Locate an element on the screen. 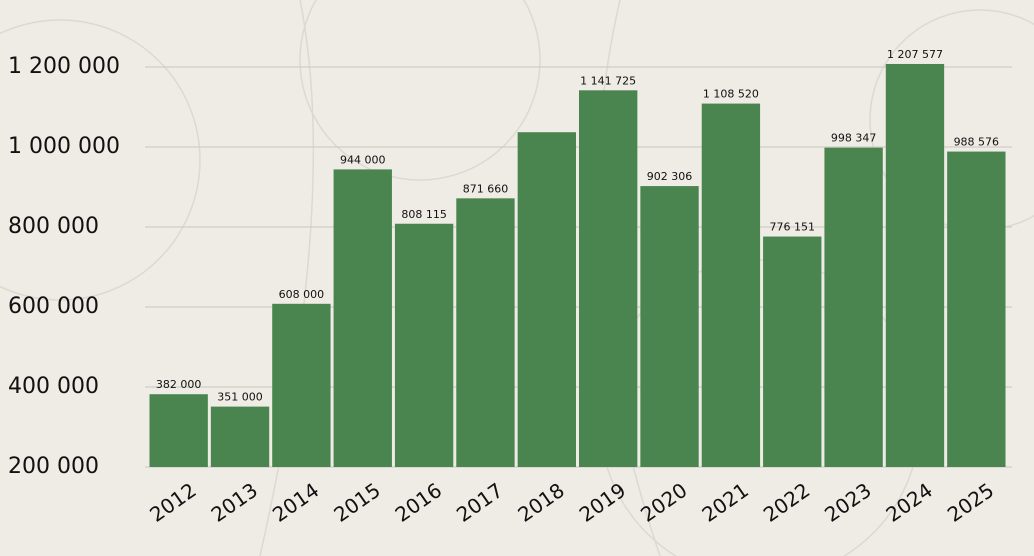 This screenshot has width=1034, height=556. value-label: 1 207 577 is located at coordinates (915, 54).